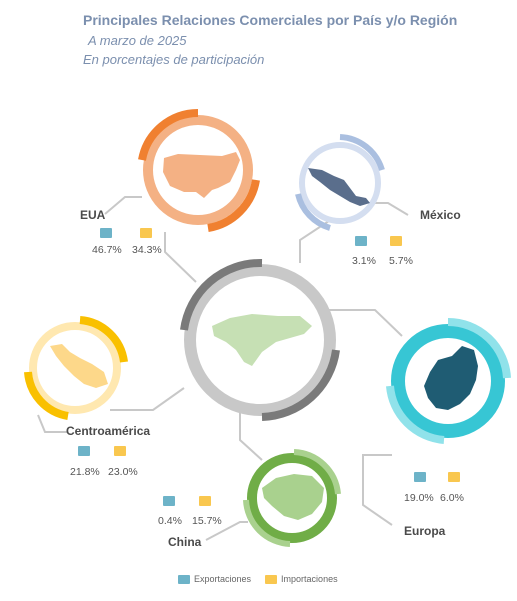 Image resolution: width=517 pixels, height=601 pixels. Describe the element at coordinates (419, 498) in the screenshot. I see `europa-exports-value: 19.0%` at that location.